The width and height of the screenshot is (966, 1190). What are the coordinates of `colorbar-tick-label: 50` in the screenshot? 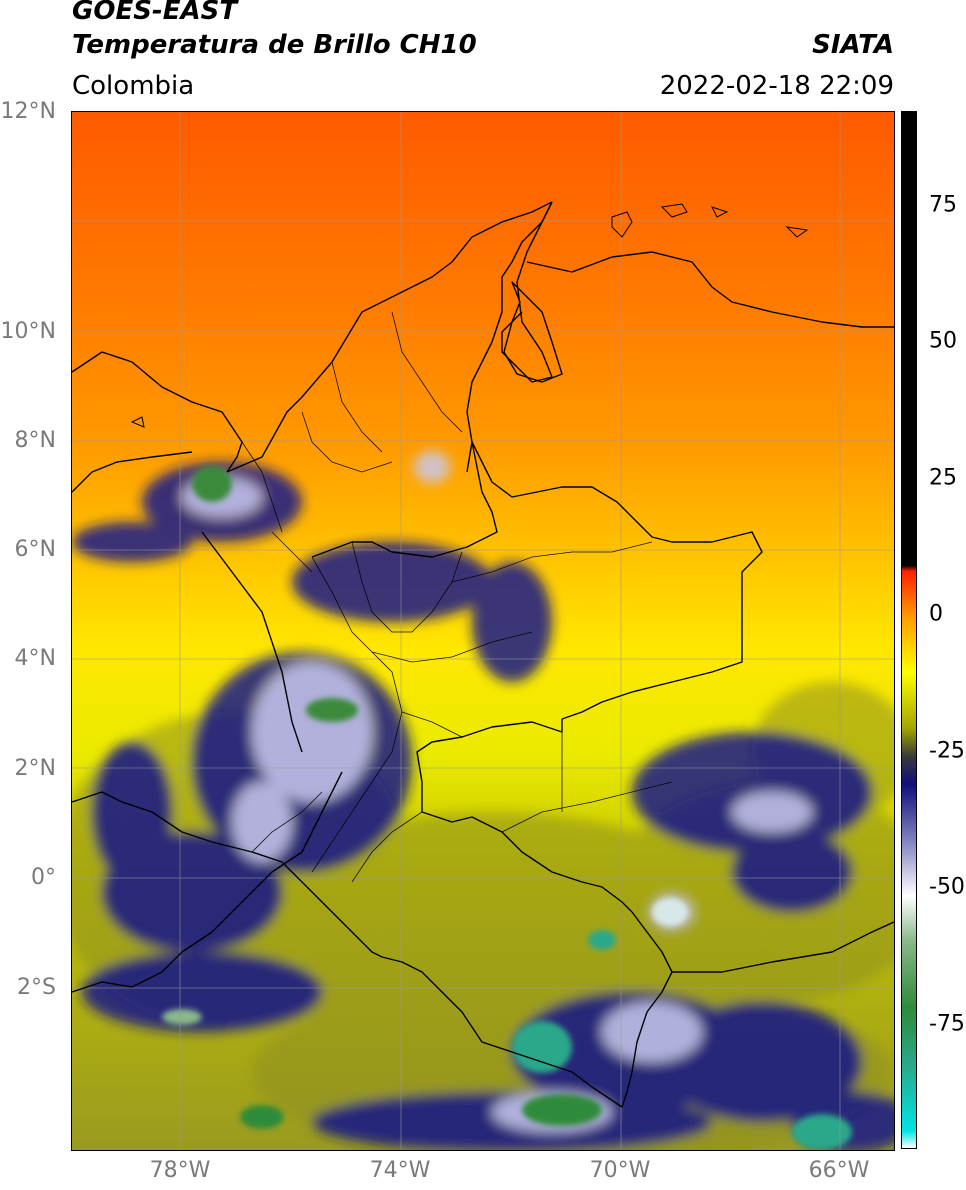 It's located at (943, 341).